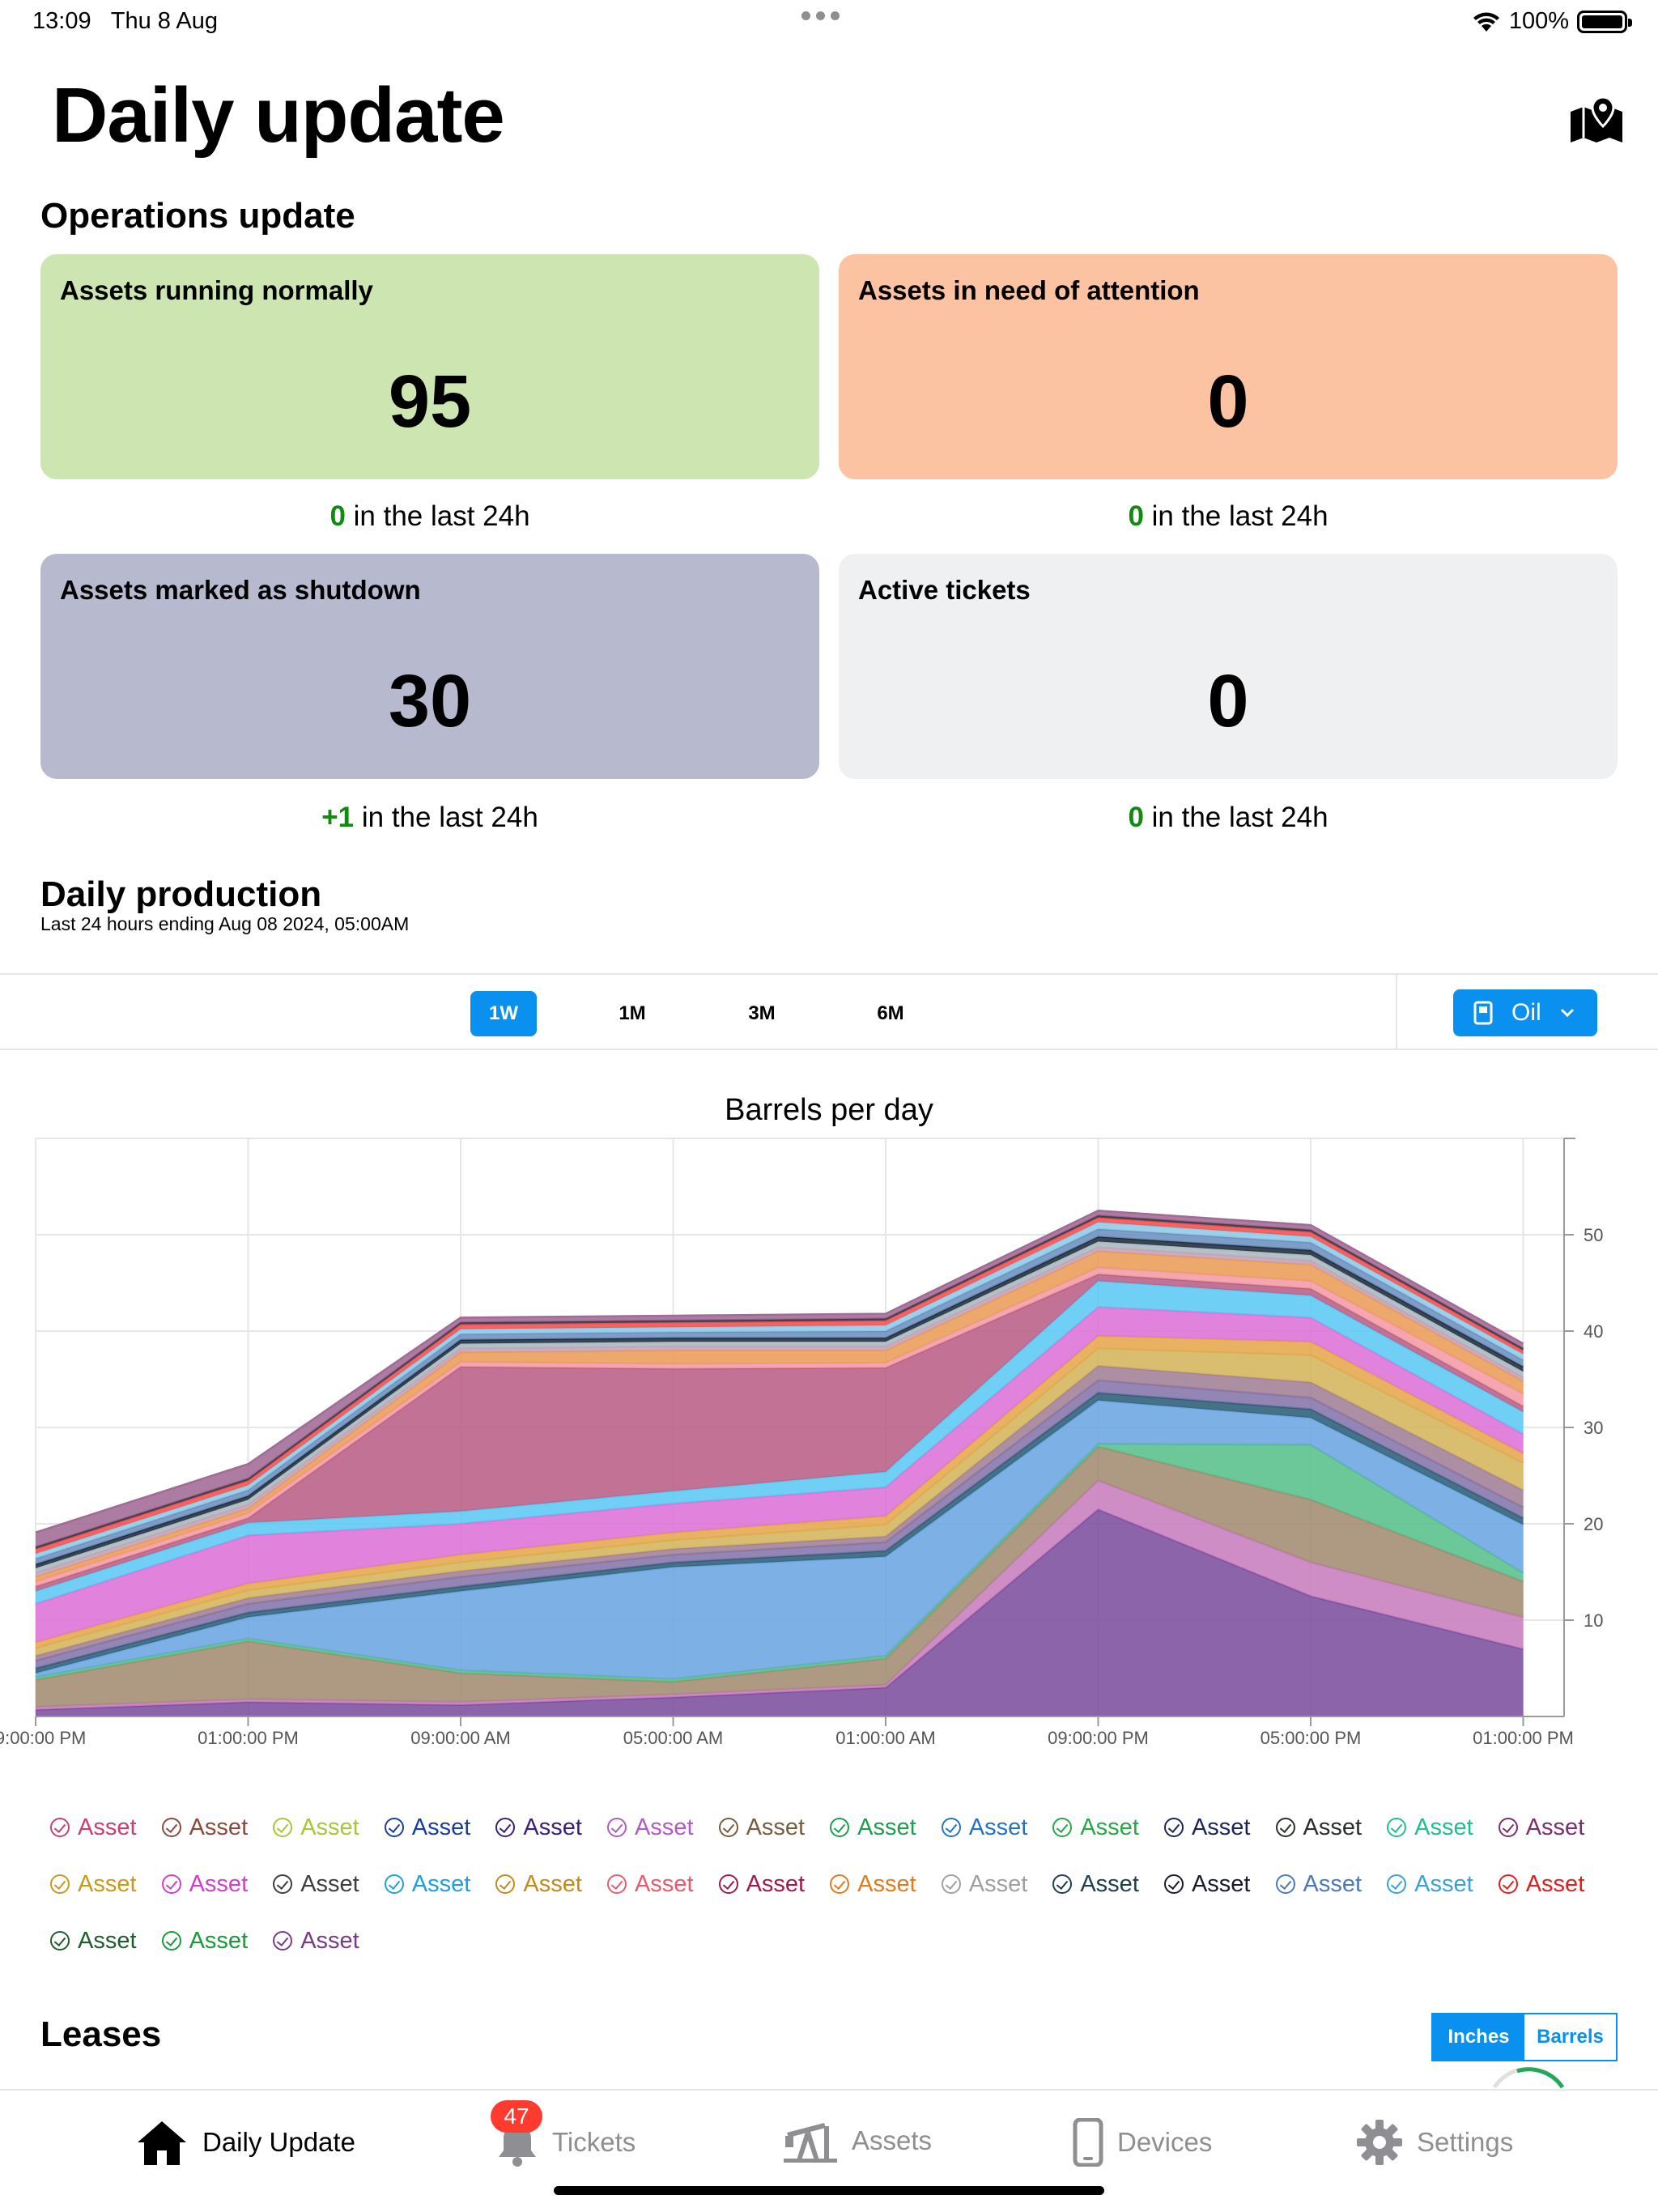 This screenshot has width=1658, height=2212. What do you see at coordinates (1478, 2037) in the screenshot?
I see `unit-inches-button: Inches` at bounding box center [1478, 2037].